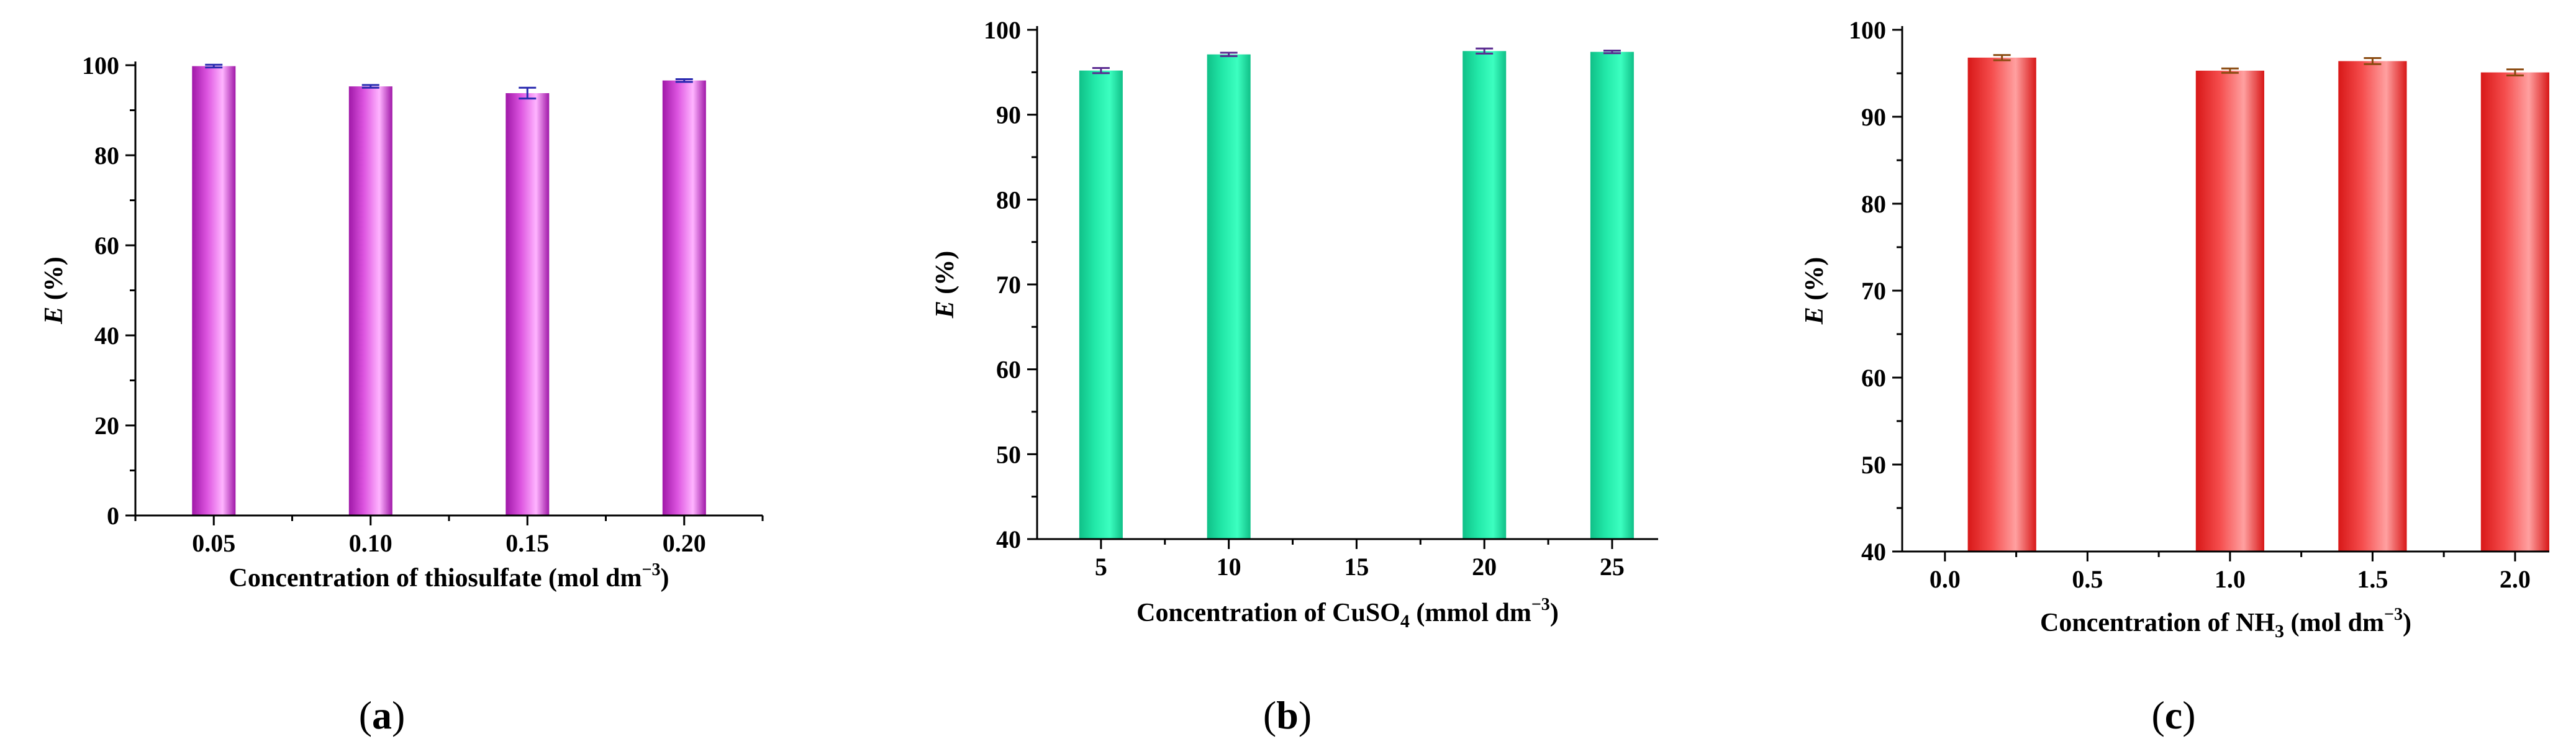 Image resolution: width=2576 pixels, height=749 pixels. What do you see at coordinates (1873, 378) in the screenshot?
I see `y-tick-label-c: 60` at bounding box center [1873, 378].